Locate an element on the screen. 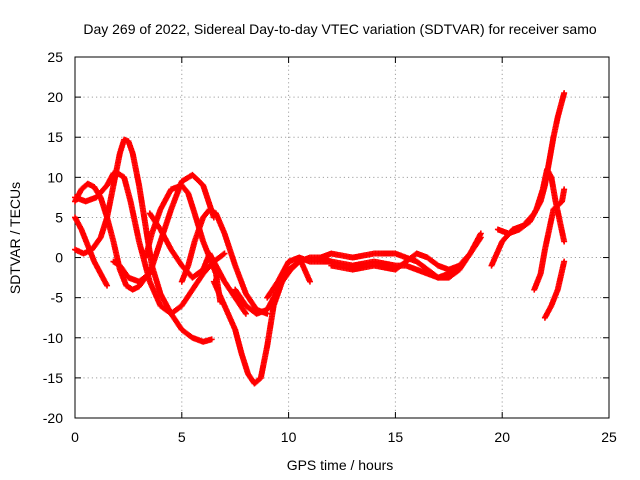 The image size is (640, 480). x-tick-label: 0 is located at coordinates (75, 437).